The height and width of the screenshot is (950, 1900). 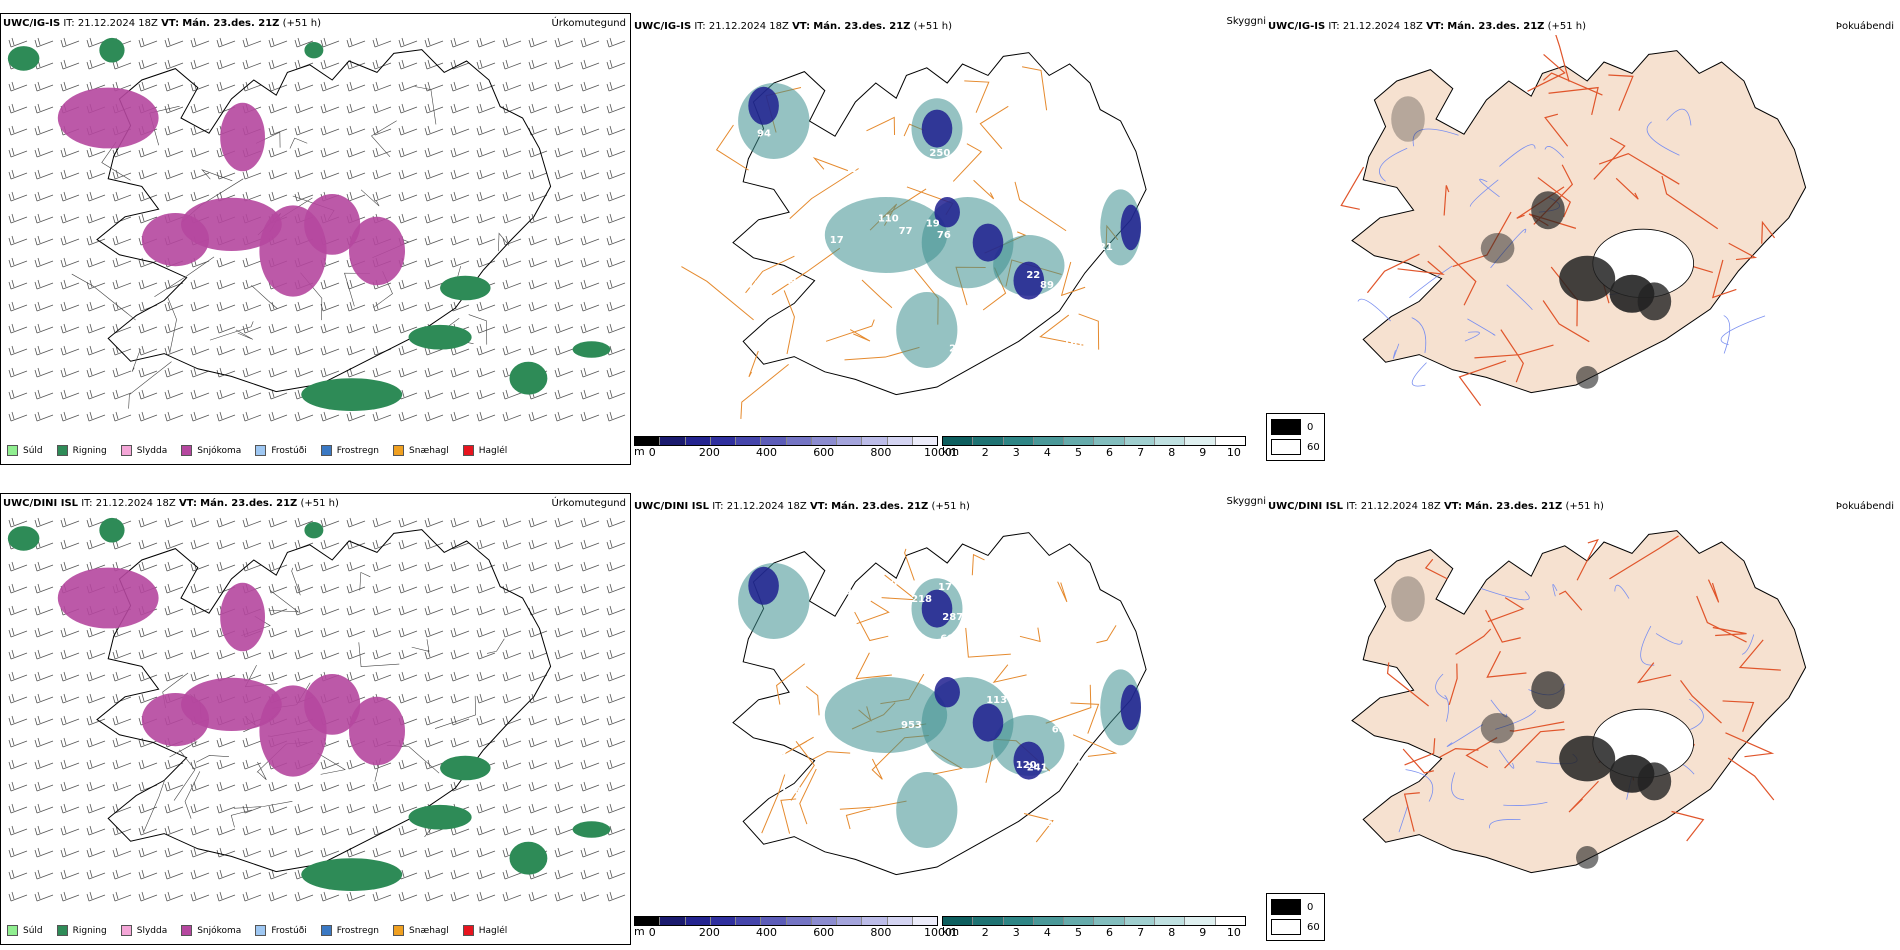 I want to click on colorbar-tick: 10, so click(x=1233, y=932).